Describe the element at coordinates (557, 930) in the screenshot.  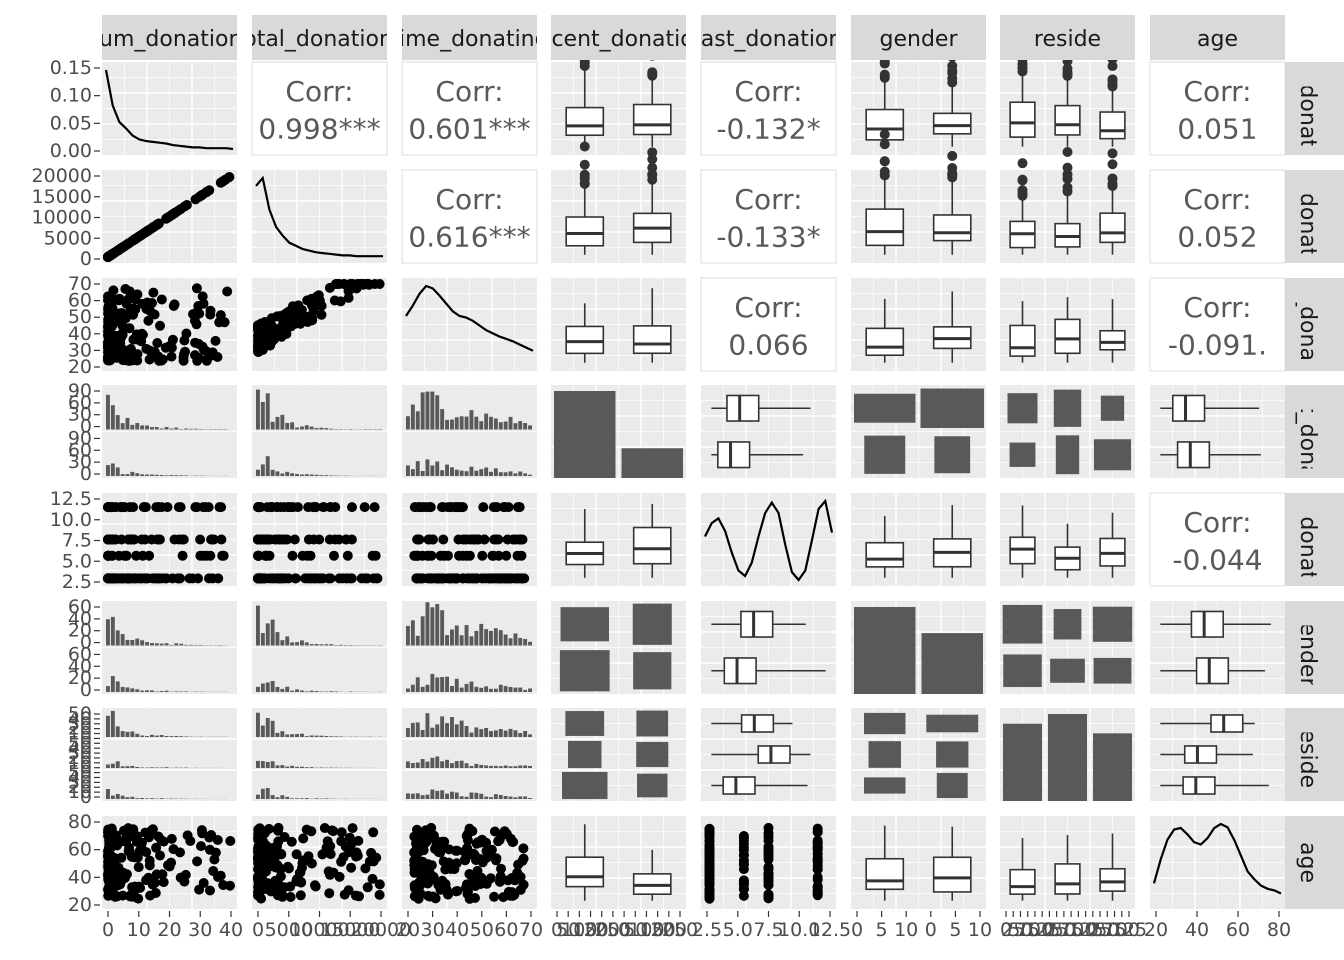
I see `x-tick-label: 0` at that location.